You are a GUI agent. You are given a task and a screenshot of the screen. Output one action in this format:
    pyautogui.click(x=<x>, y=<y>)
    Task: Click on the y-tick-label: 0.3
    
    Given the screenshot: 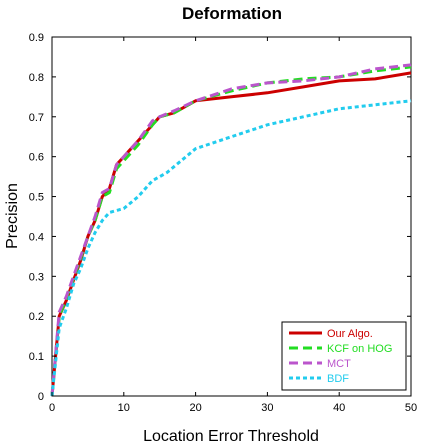 What is the action you would take?
    pyautogui.click(x=36, y=277)
    